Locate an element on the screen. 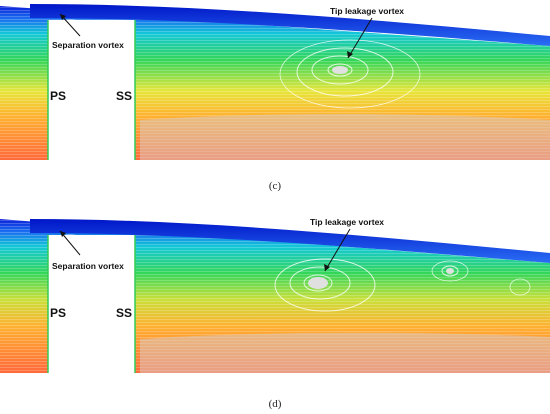 The image size is (550, 414). secondary-vortex-core is located at coordinates (450, 271).